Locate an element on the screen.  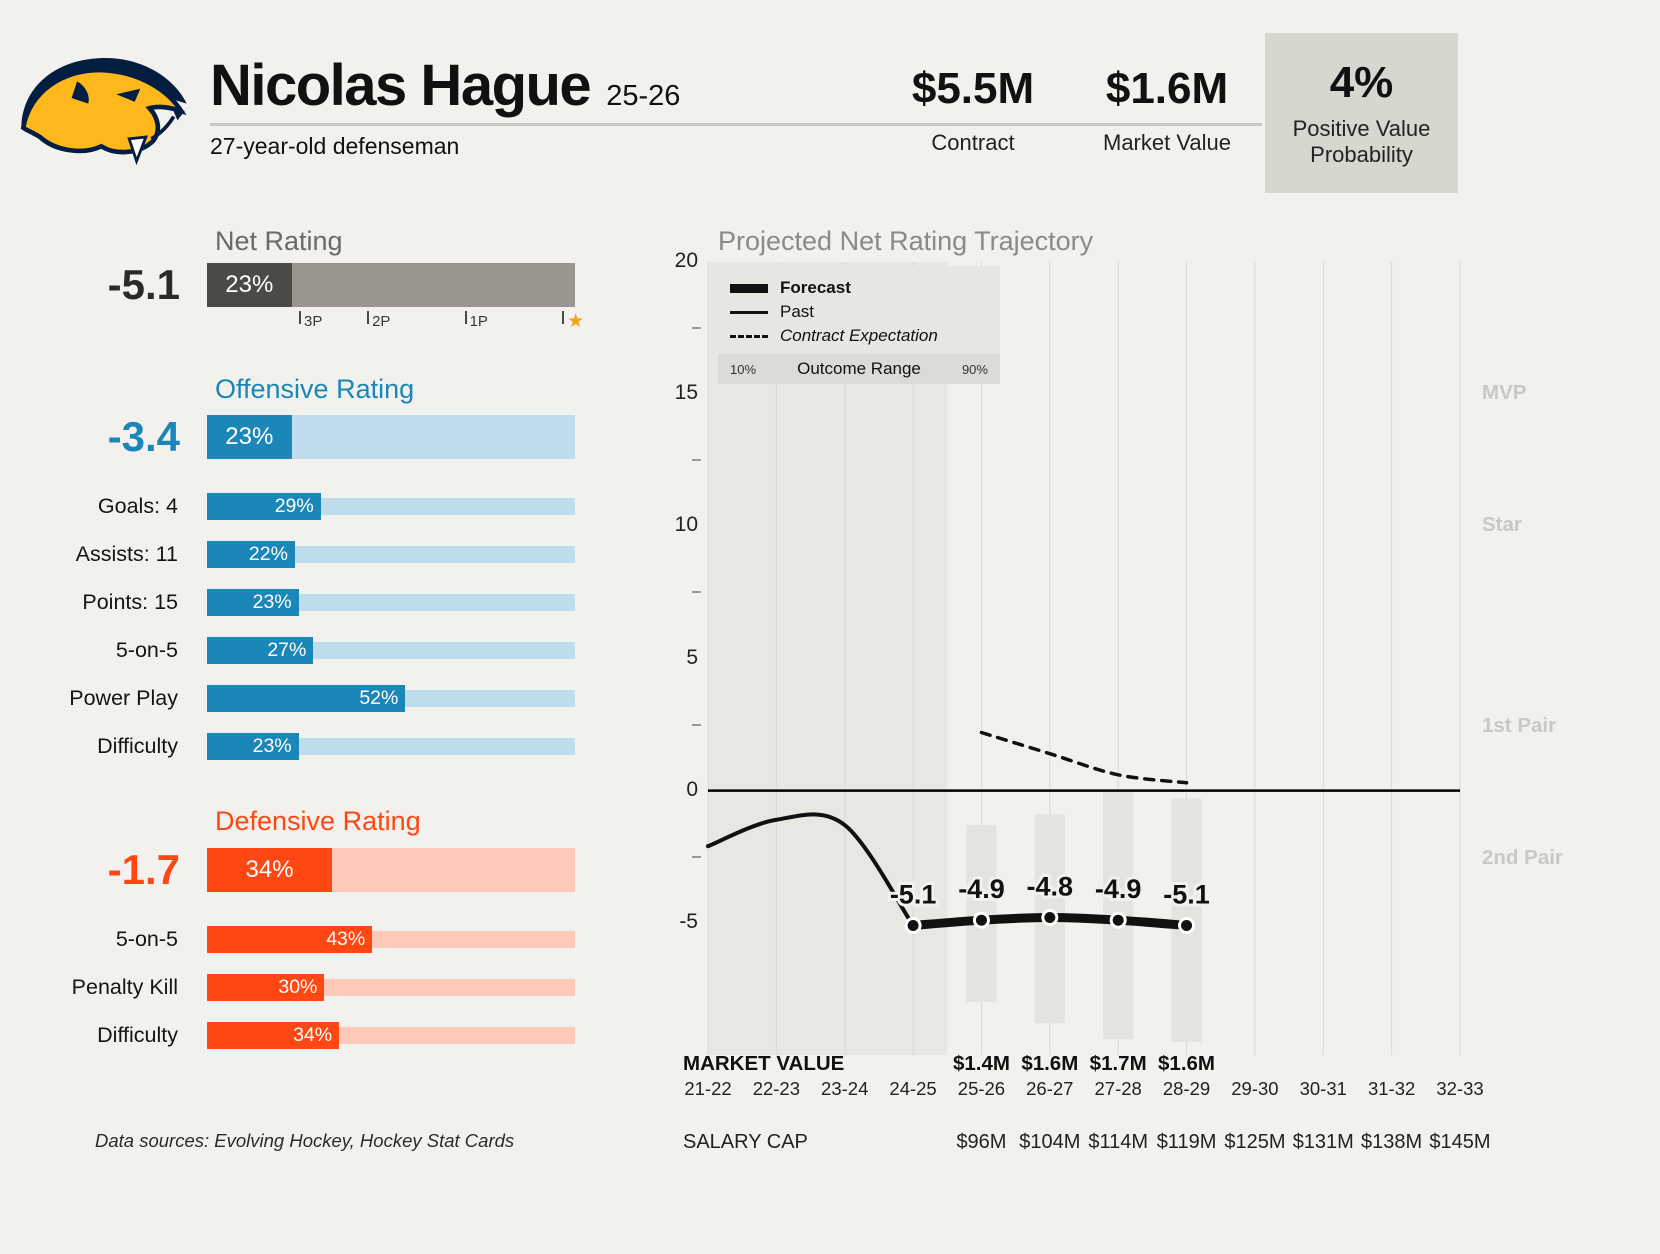
stat-bar: 52% is located at coordinates (391, 698).